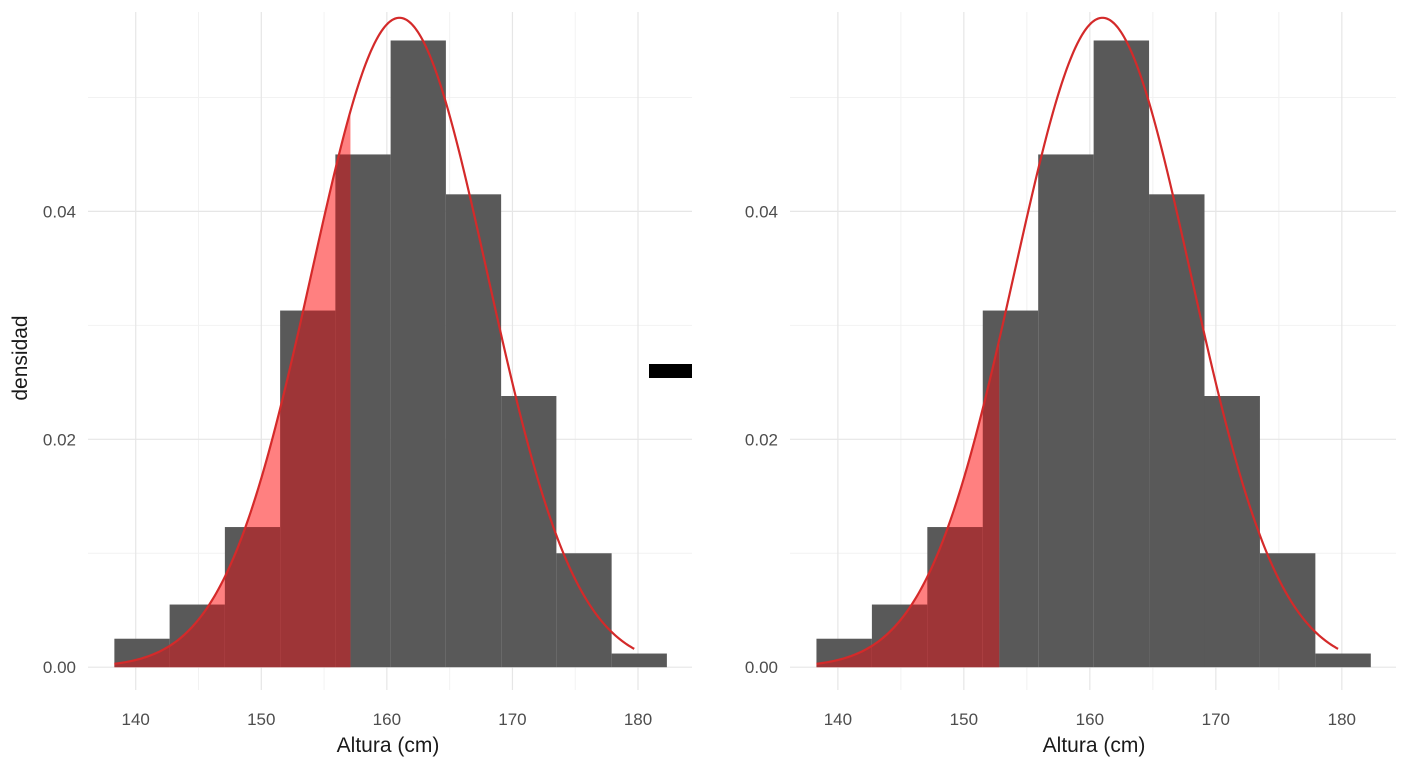 This screenshot has width=1408, height=768. Describe the element at coordinates (670, 371) in the screenshot. I see `minus-sign` at that location.